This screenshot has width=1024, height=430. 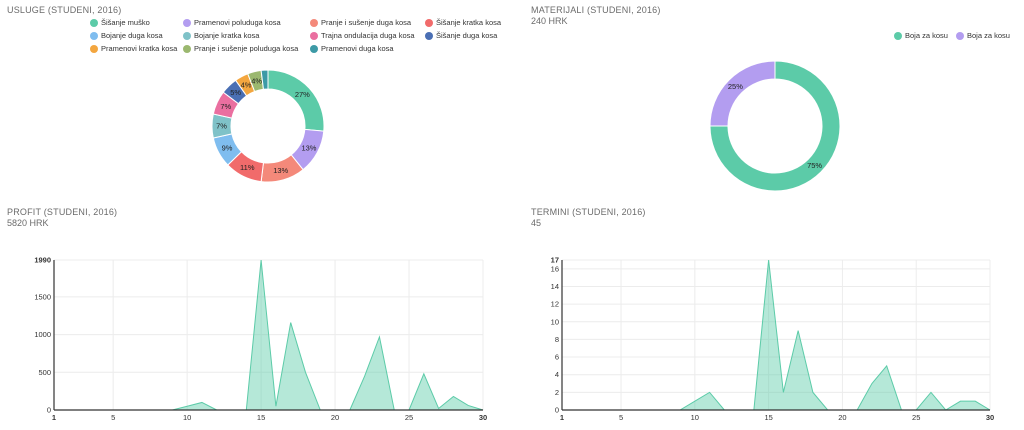 What do you see at coordinates (62, 212) in the screenshot?
I see `profit-title: PROFIT (STUDENI, 2016)` at bounding box center [62, 212].